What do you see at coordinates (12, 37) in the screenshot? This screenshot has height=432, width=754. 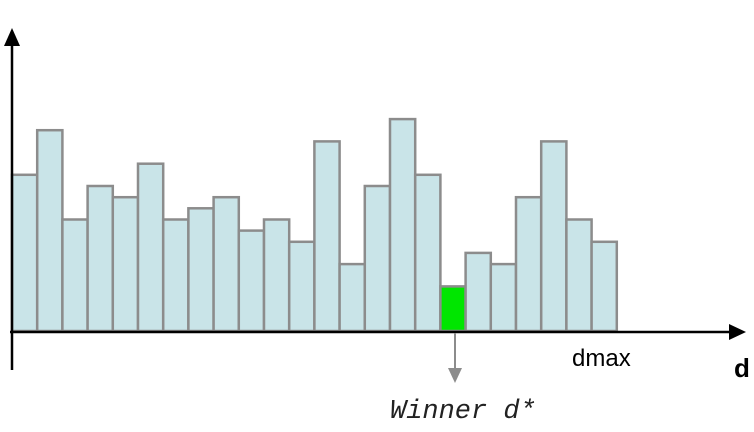 I see `y-axis-arrowhead` at bounding box center [12, 37].